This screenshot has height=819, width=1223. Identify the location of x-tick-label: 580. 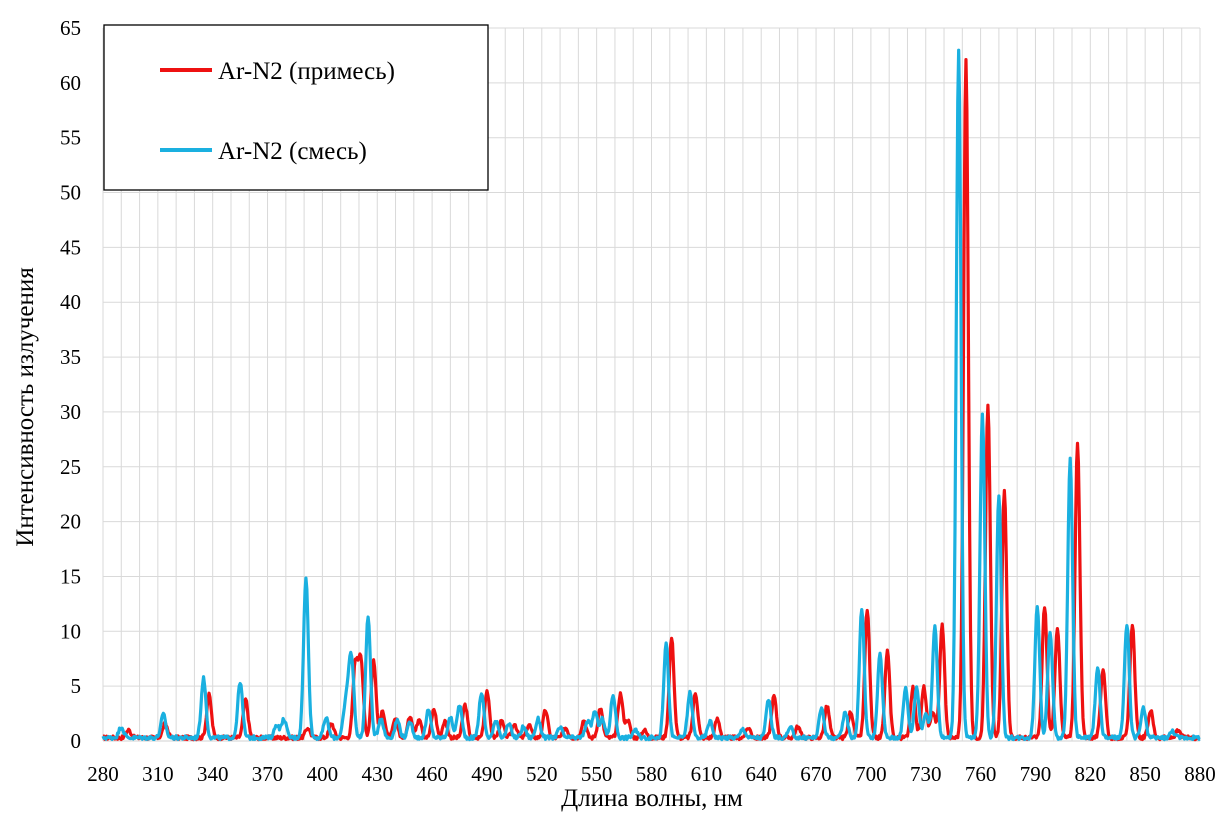
(652, 774).